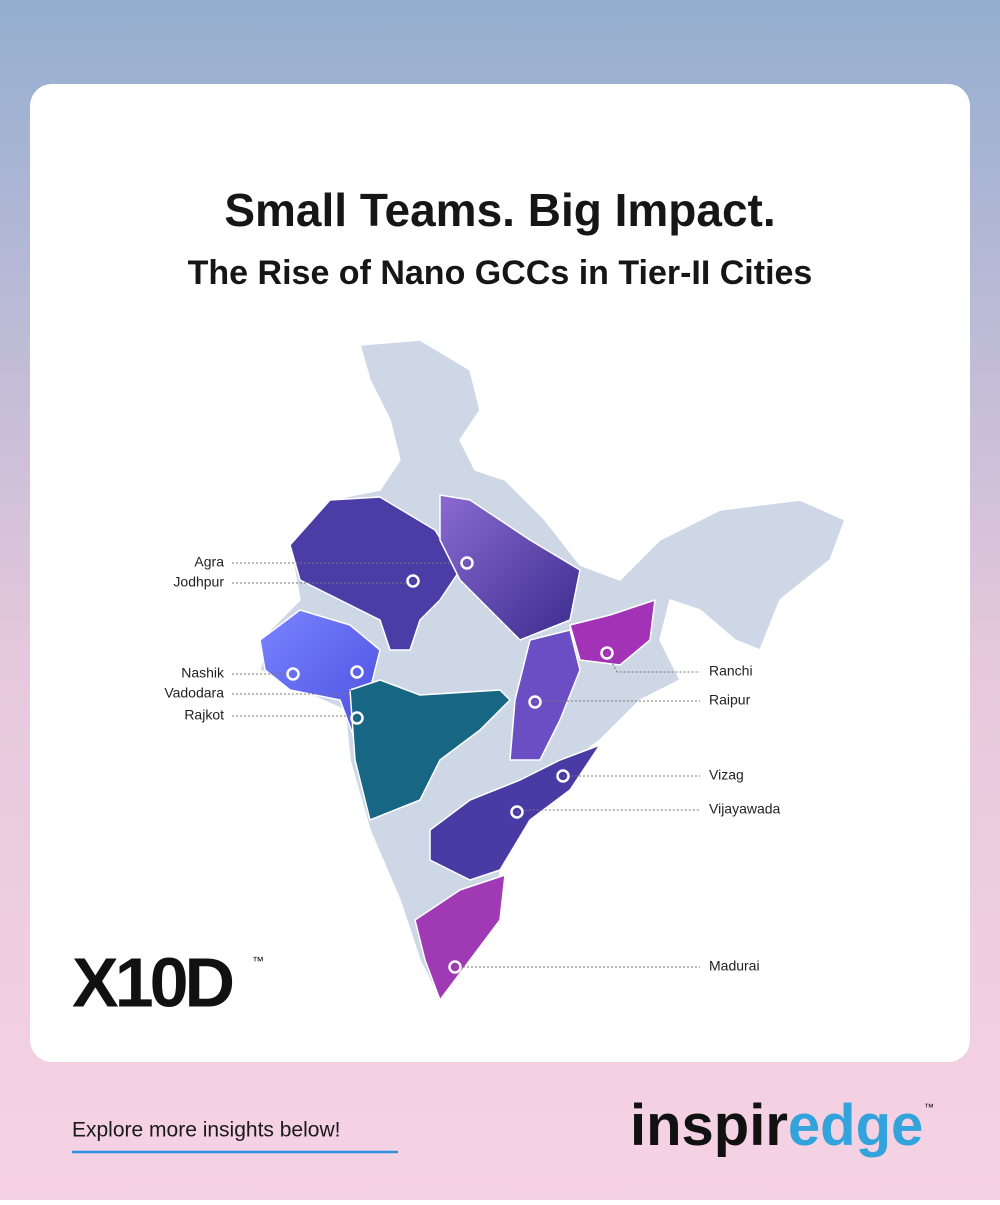 This screenshot has width=1000, height=1205. What do you see at coordinates (430, 750) in the screenshot?
I see `region-maharashtra` at bounding box center [430, 750].